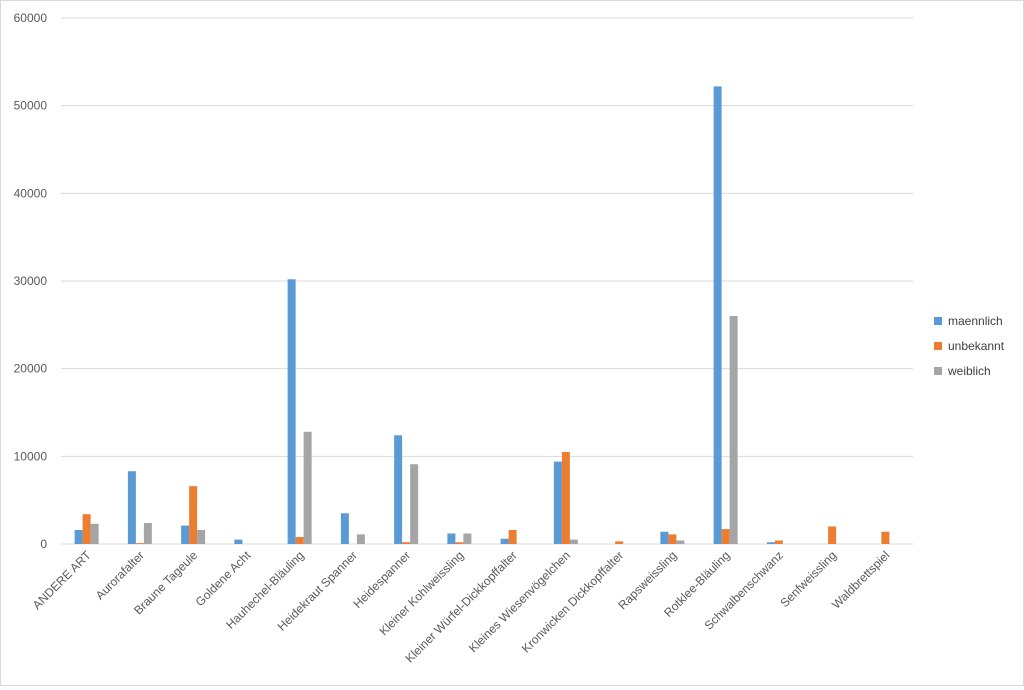 Image resolution: width=1024 pixels, height=690 pixels. I want to click on legend-label-maennlich: maennlich, so click(975, 320).